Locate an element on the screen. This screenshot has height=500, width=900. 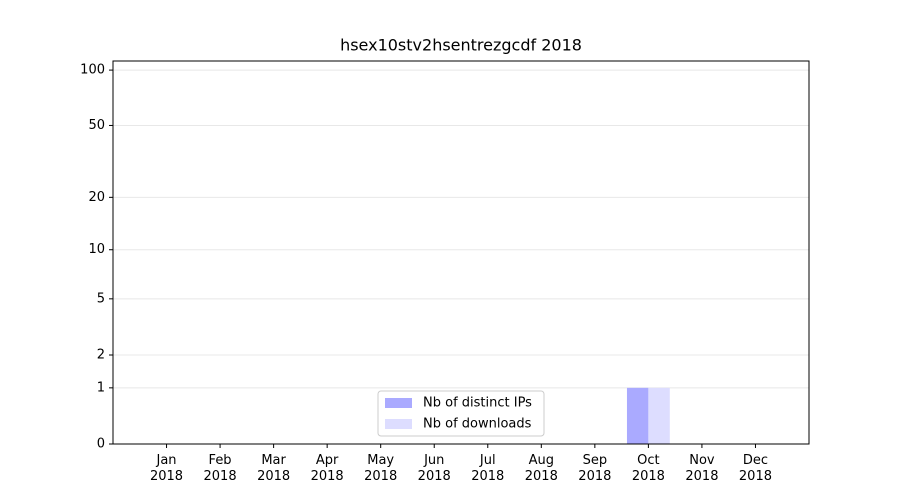
y-tick-label: 50 is located at coordinates (96, 125).